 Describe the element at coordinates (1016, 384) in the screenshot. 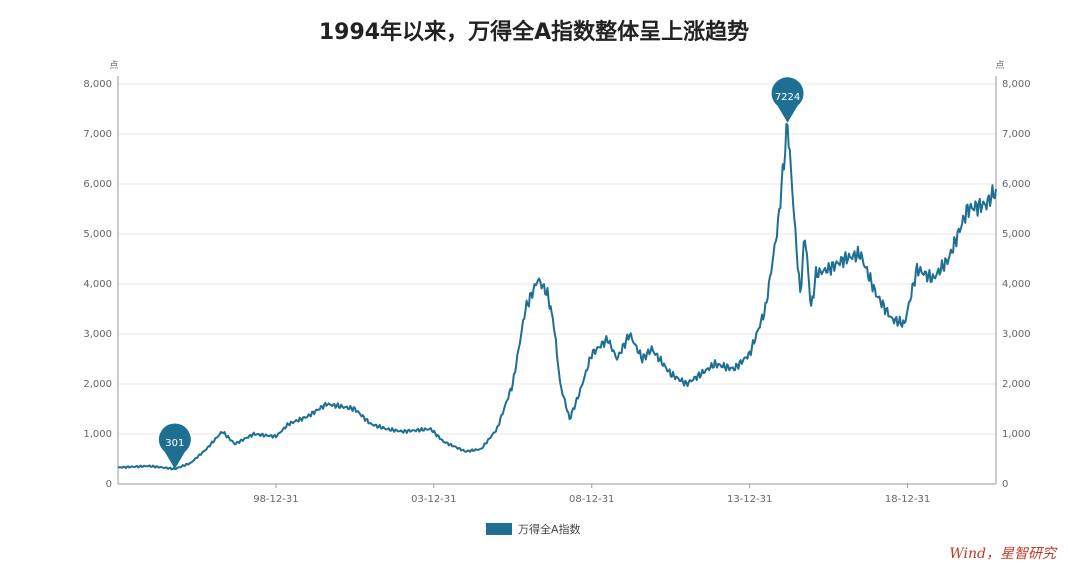

I see `y-tick-label-right: 2,000` at that location.